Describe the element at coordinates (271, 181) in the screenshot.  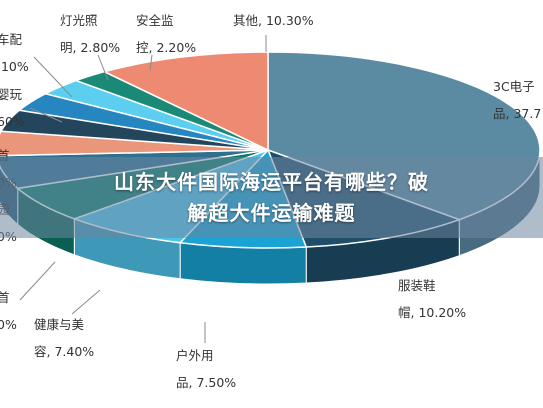
I see `banner-title-line-1: 山东大件国际海运平台有哪些？破` at that location.